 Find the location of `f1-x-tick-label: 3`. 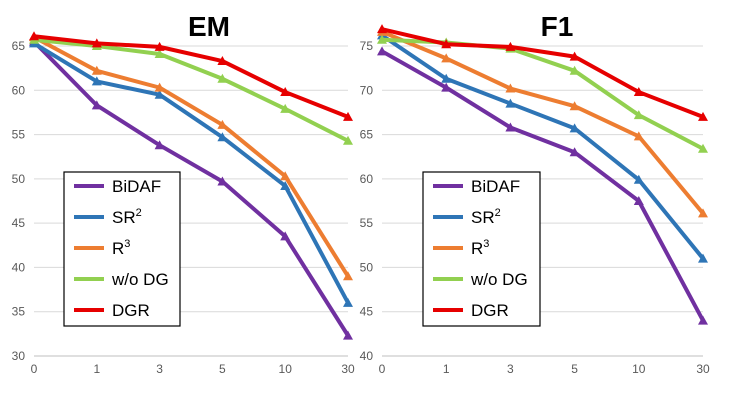

f1-x-tick-label: 3 is located at coordinates (510, 369).